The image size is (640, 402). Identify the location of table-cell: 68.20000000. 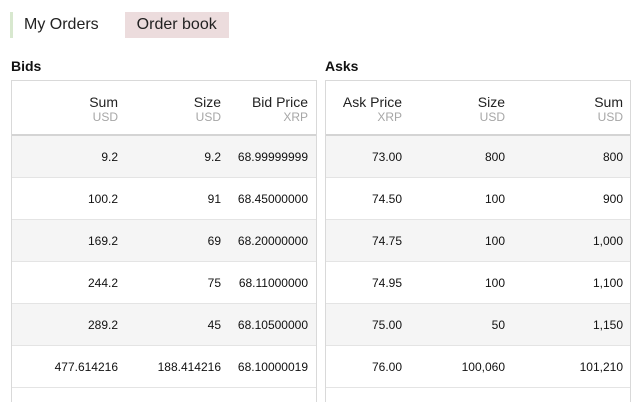
(272, 240).